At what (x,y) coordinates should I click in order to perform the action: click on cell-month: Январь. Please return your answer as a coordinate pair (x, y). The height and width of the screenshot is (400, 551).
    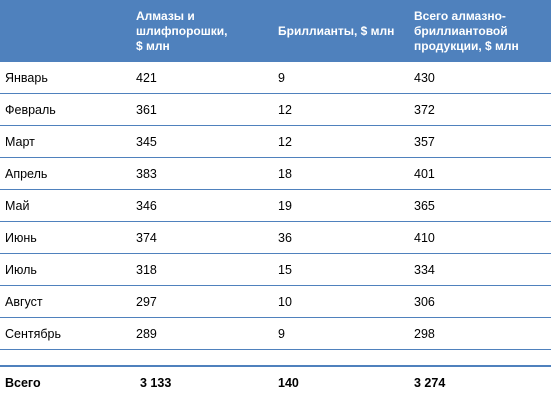
    Looking at the image, I should click on (26, 77).